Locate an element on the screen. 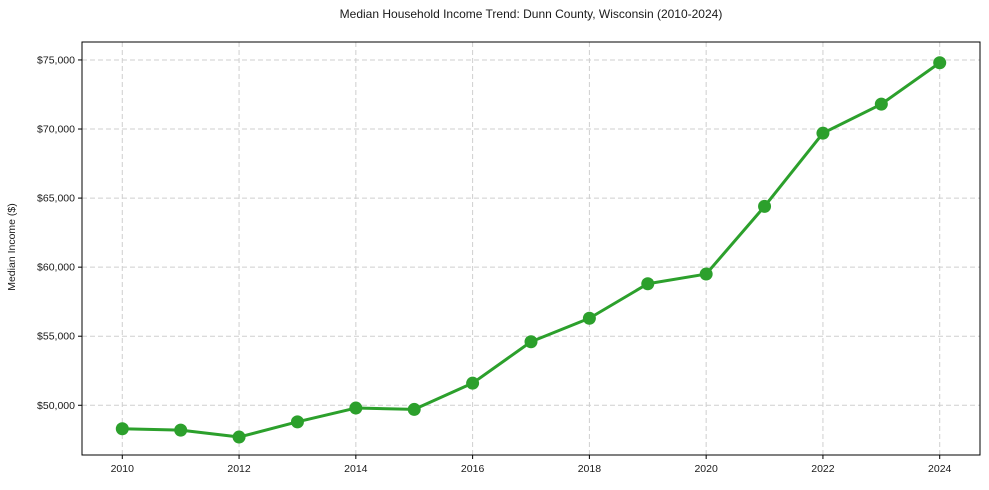 The image size is (989, 490). x-tick-label: 2022 is located at coordinates (823, 469).